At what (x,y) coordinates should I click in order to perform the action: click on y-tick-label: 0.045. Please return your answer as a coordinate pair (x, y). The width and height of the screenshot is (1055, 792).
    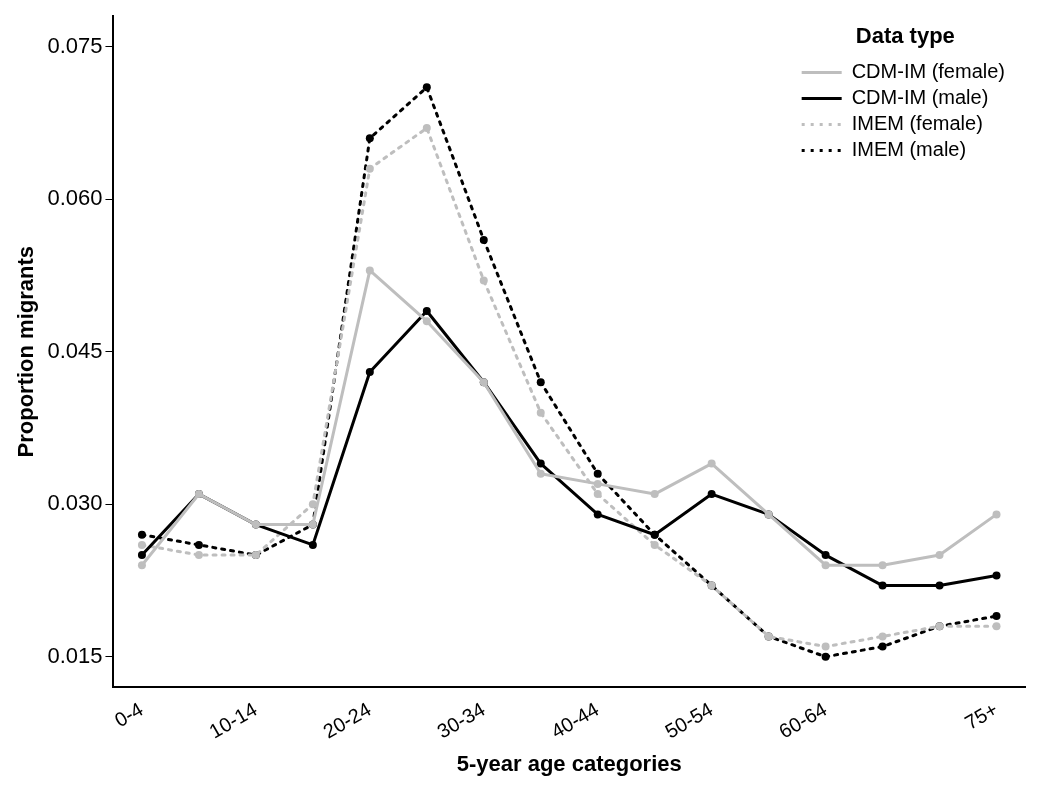
    Looking at the image, I should click on (75, 350).